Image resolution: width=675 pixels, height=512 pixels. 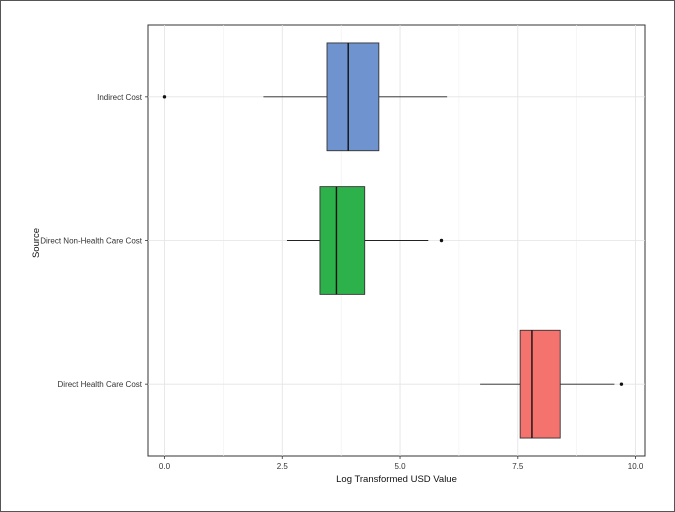 What do you see at coordinates (518, 466) in the screenshot?
I see `x-tick-label: 7.5` at bounding box center [518, 466].